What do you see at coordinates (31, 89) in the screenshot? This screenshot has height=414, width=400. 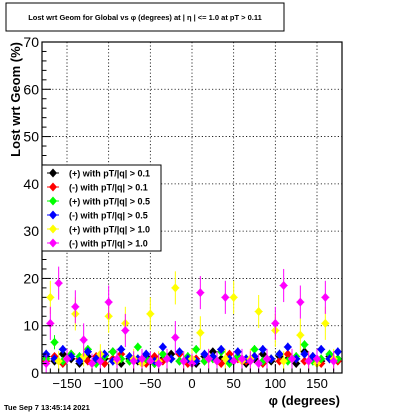 I see `y-tick-label: 60` at bounding box center [31, 89].